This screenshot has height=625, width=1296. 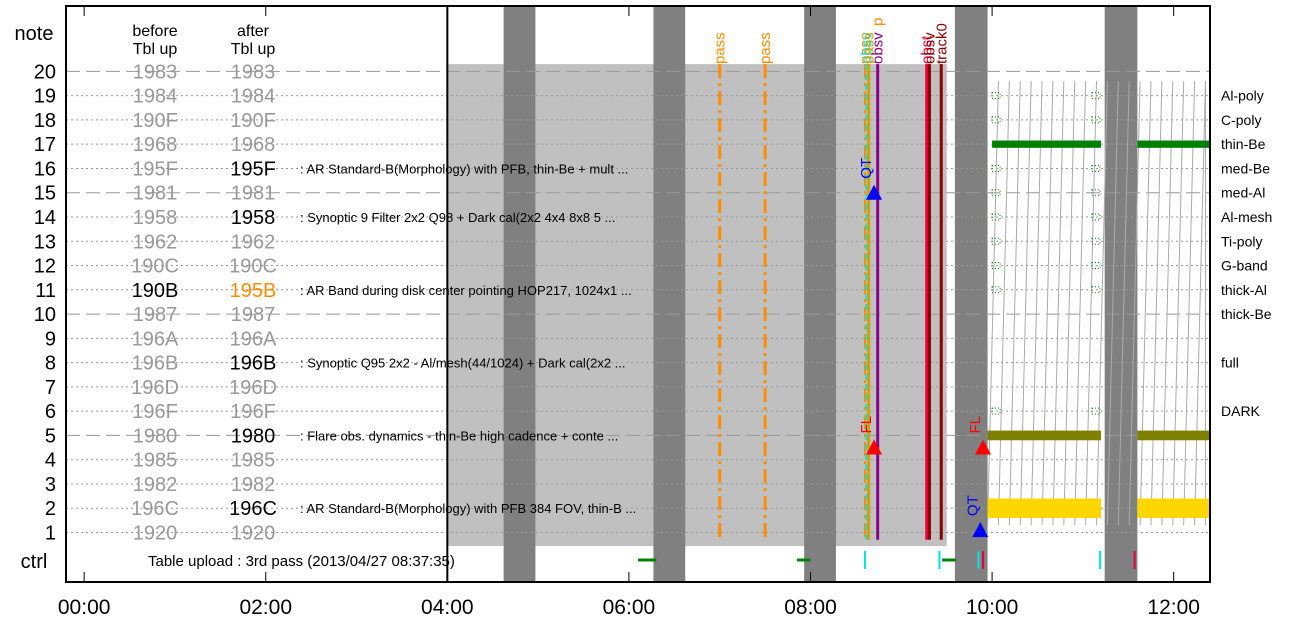 What do you see at coordinates (1173, 607) in the screenshot?
I see `x-tick-label: 12:00` at bounding box center [1173, 607].